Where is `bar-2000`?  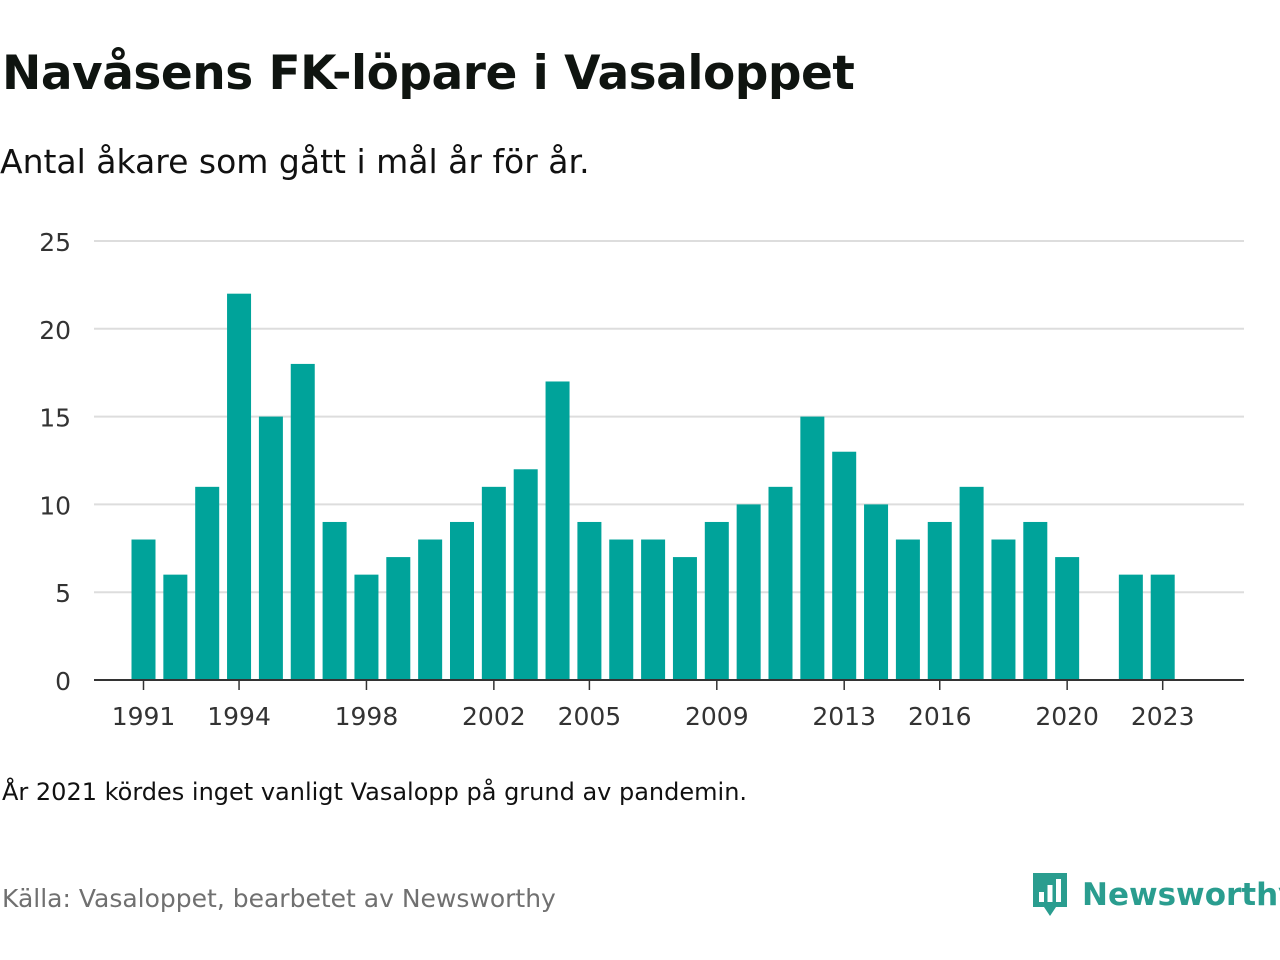
bar-2000 is located at coordinates (430, 609).